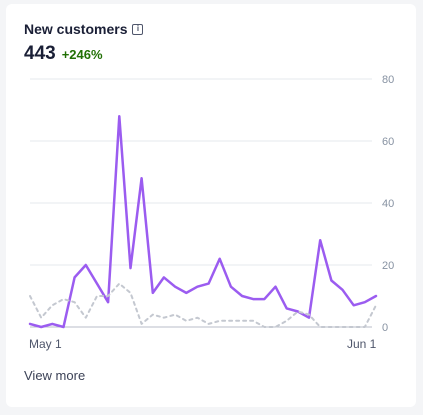  Describe the element at coordinates (40, 53) in the screenshot. I see `metric-value: 443` at that location.